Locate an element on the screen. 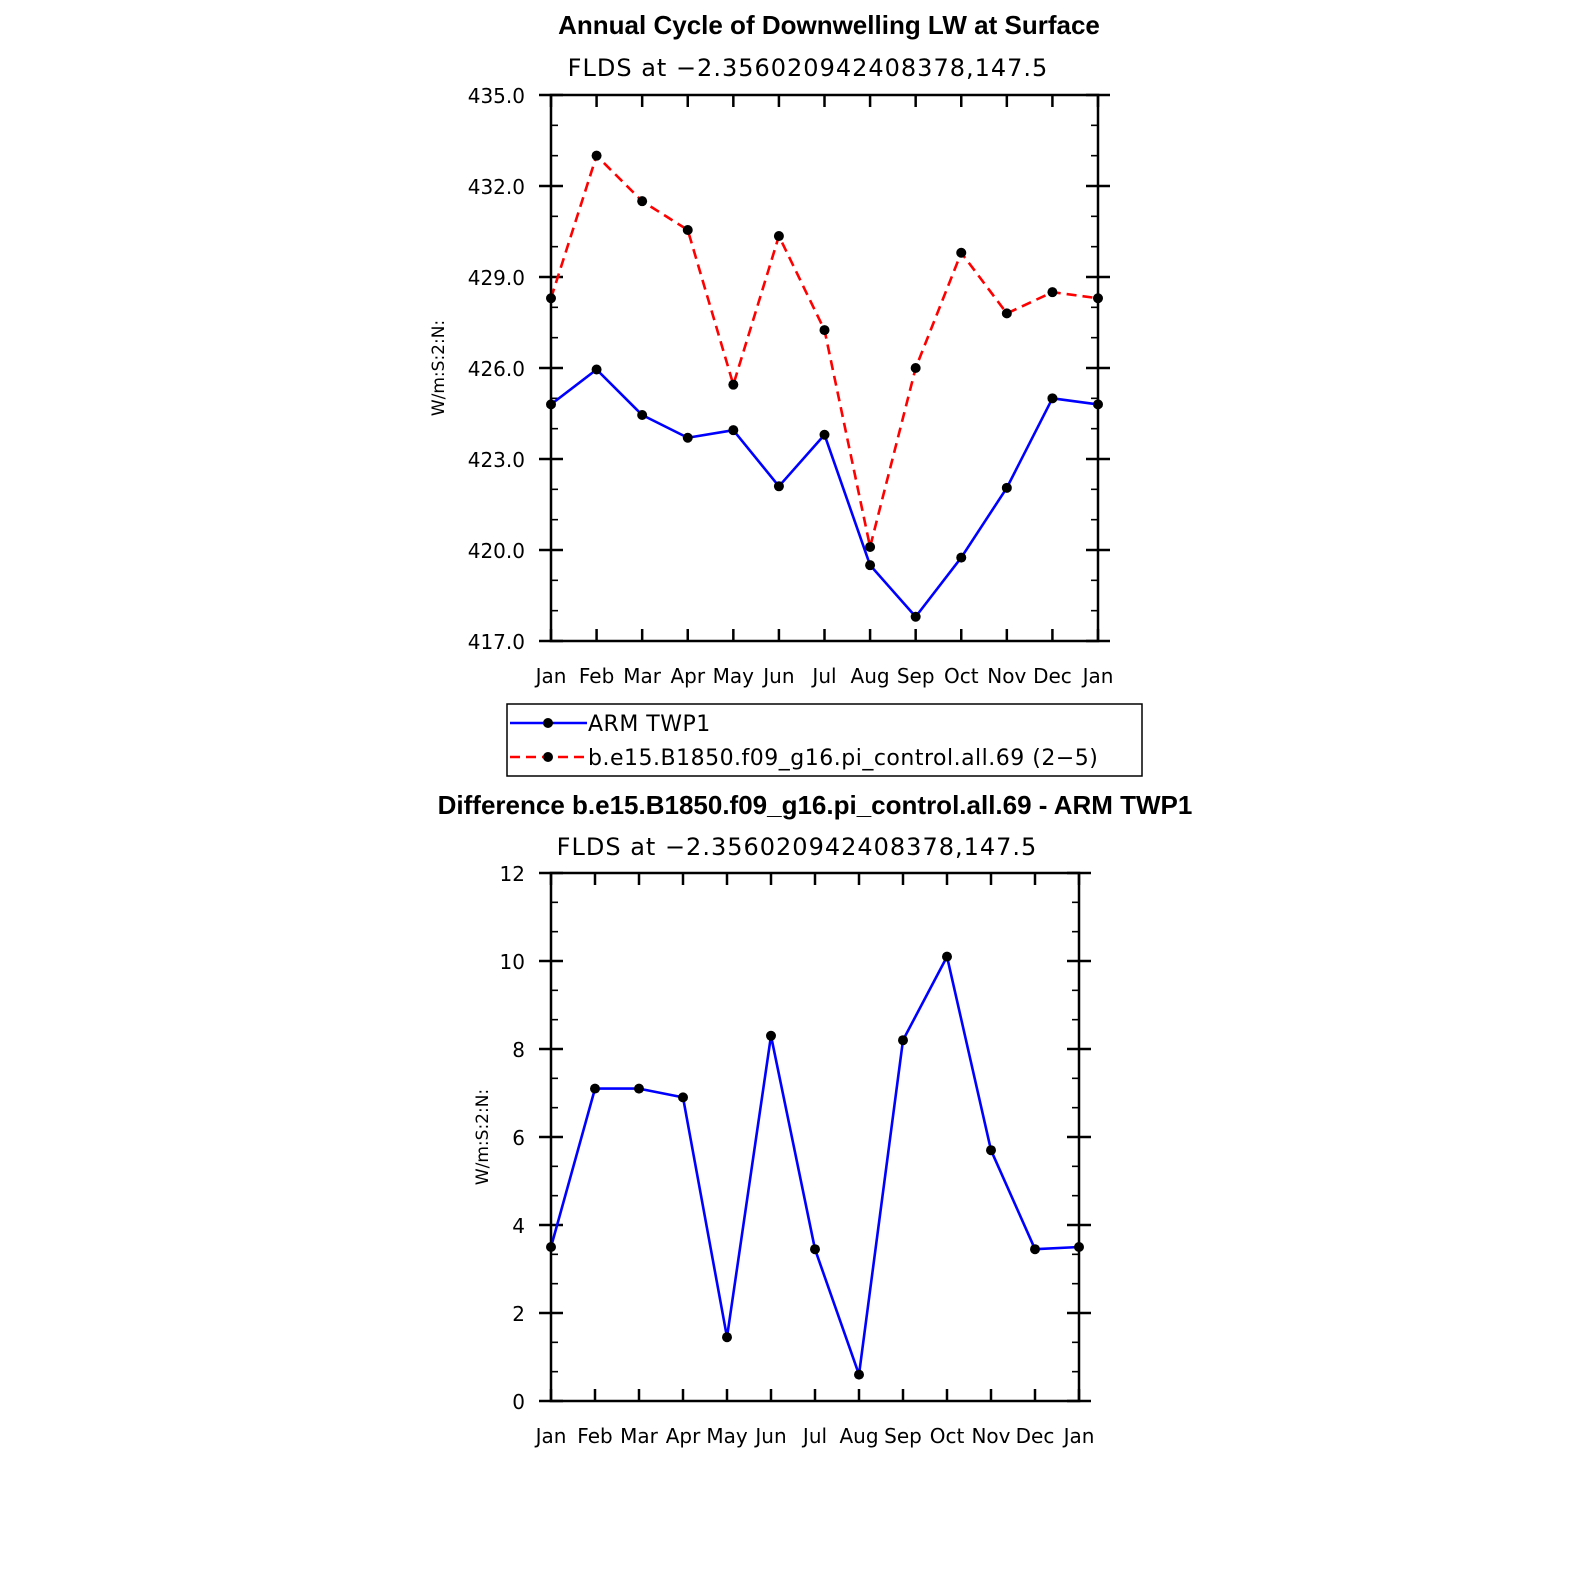 The height and width of the screenshot is (1574, 1574). legend-marker-arm is located at coordinates (548, 723).